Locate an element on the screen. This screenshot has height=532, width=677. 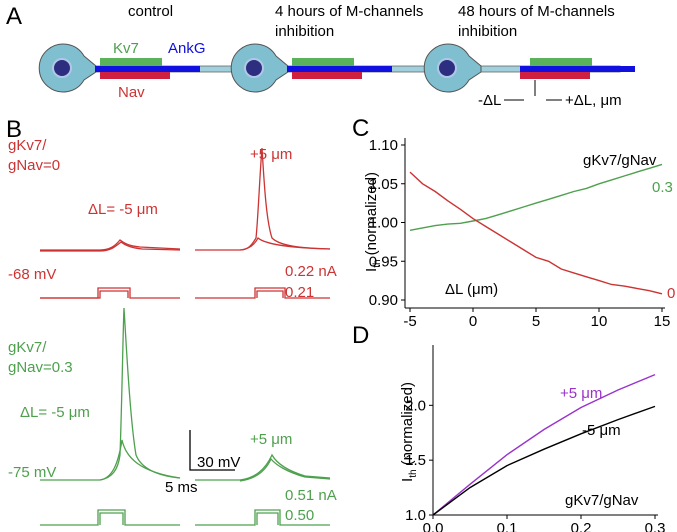
neurons is located at coordinates (336, 68).